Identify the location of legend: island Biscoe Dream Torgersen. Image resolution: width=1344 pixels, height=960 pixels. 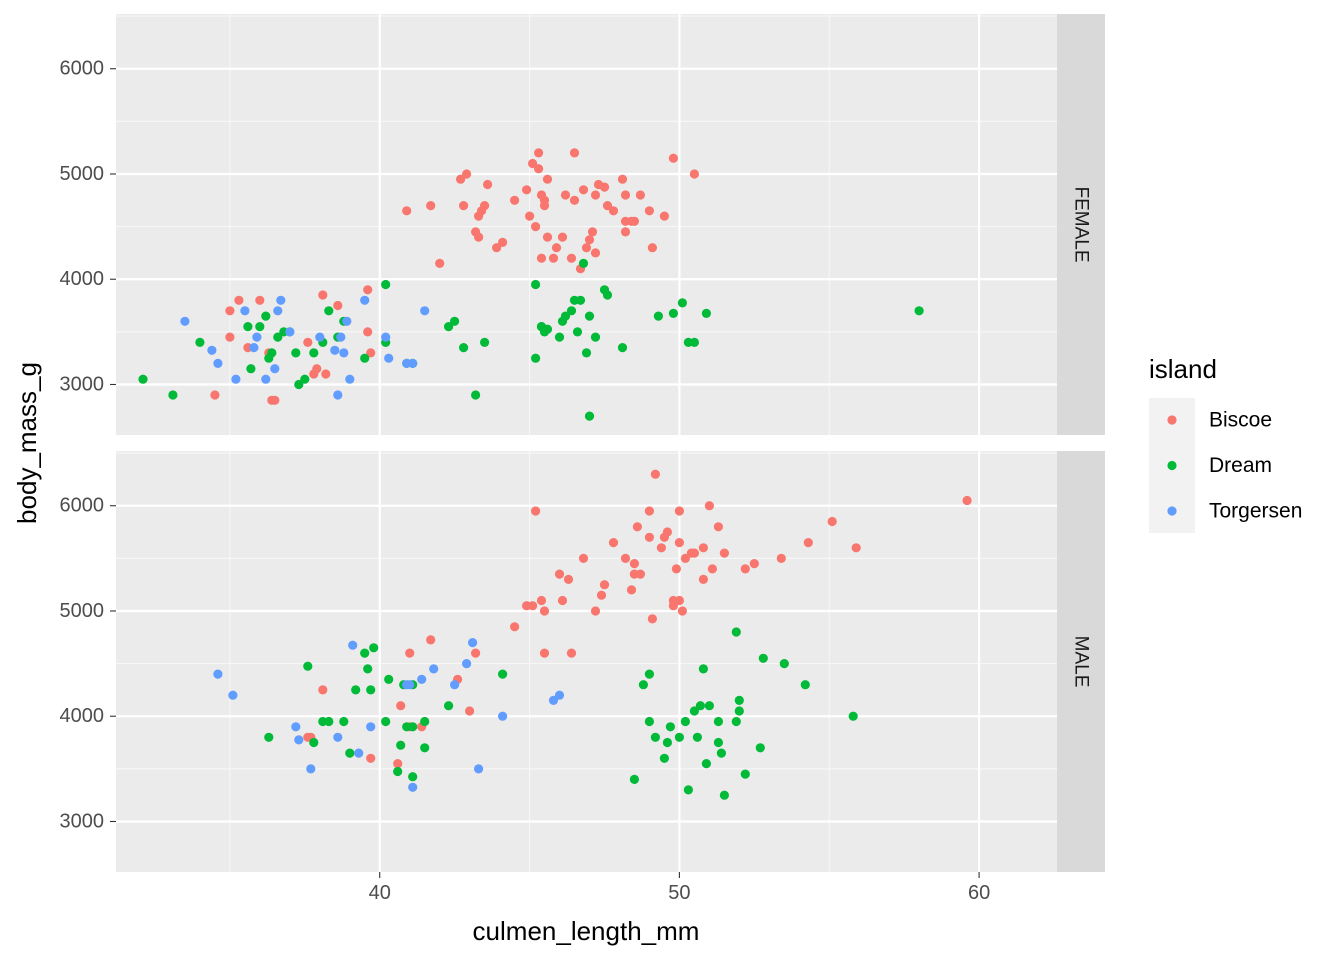
(1225, 443).